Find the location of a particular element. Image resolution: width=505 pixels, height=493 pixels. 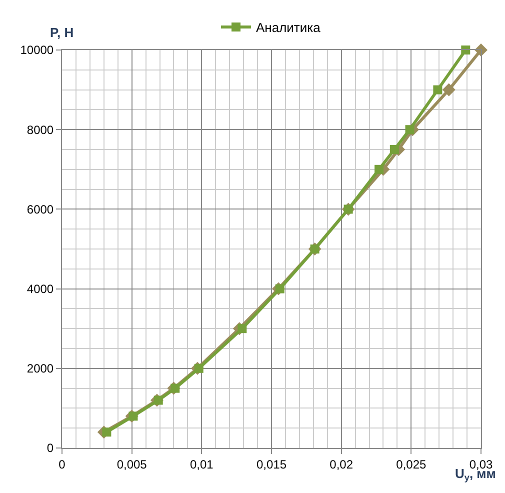

y-tick-label: 8000 is located at coordinates (40, 129).